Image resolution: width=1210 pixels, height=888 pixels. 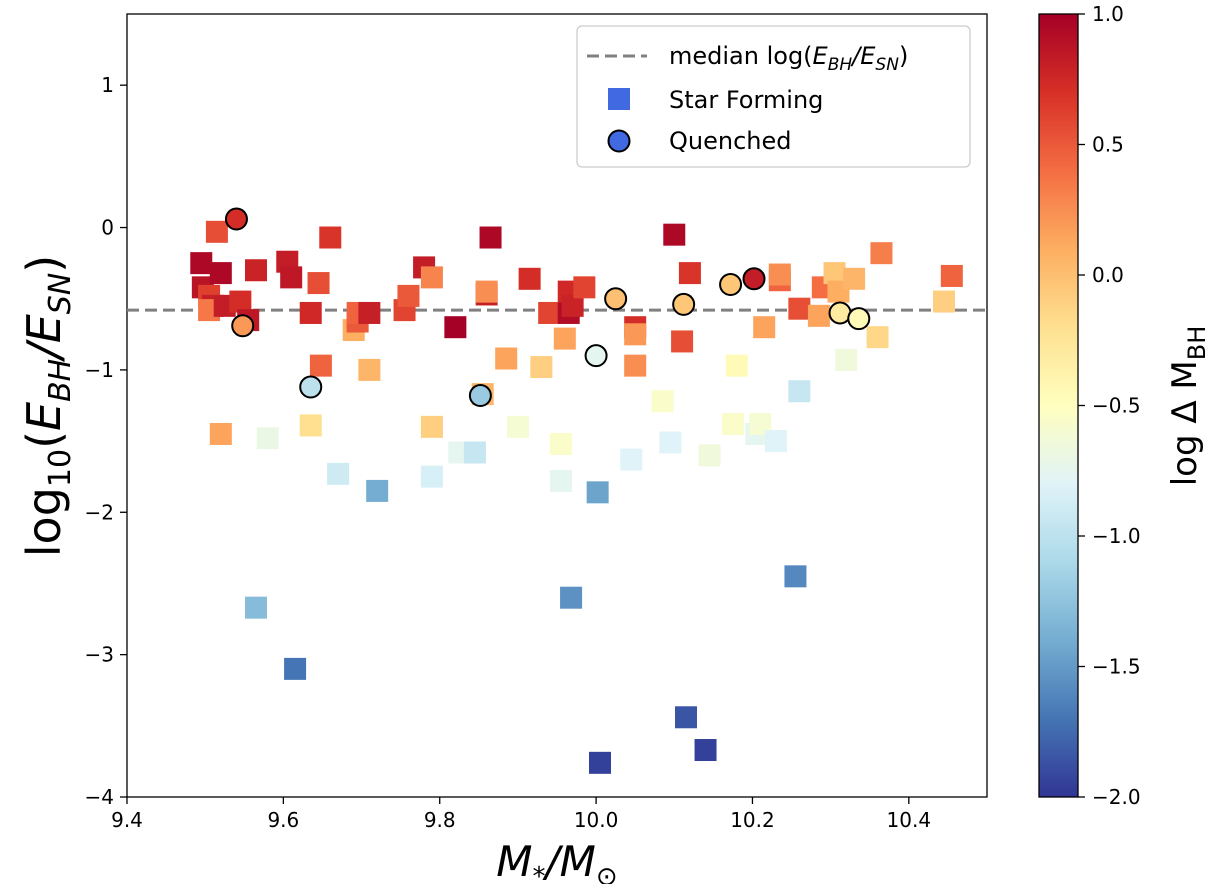 What do you see at coordinates (788, 58) in the screenshot?
I see `legend-median-label: median log(EBH/ESN)` at bounding box center [788, 58].